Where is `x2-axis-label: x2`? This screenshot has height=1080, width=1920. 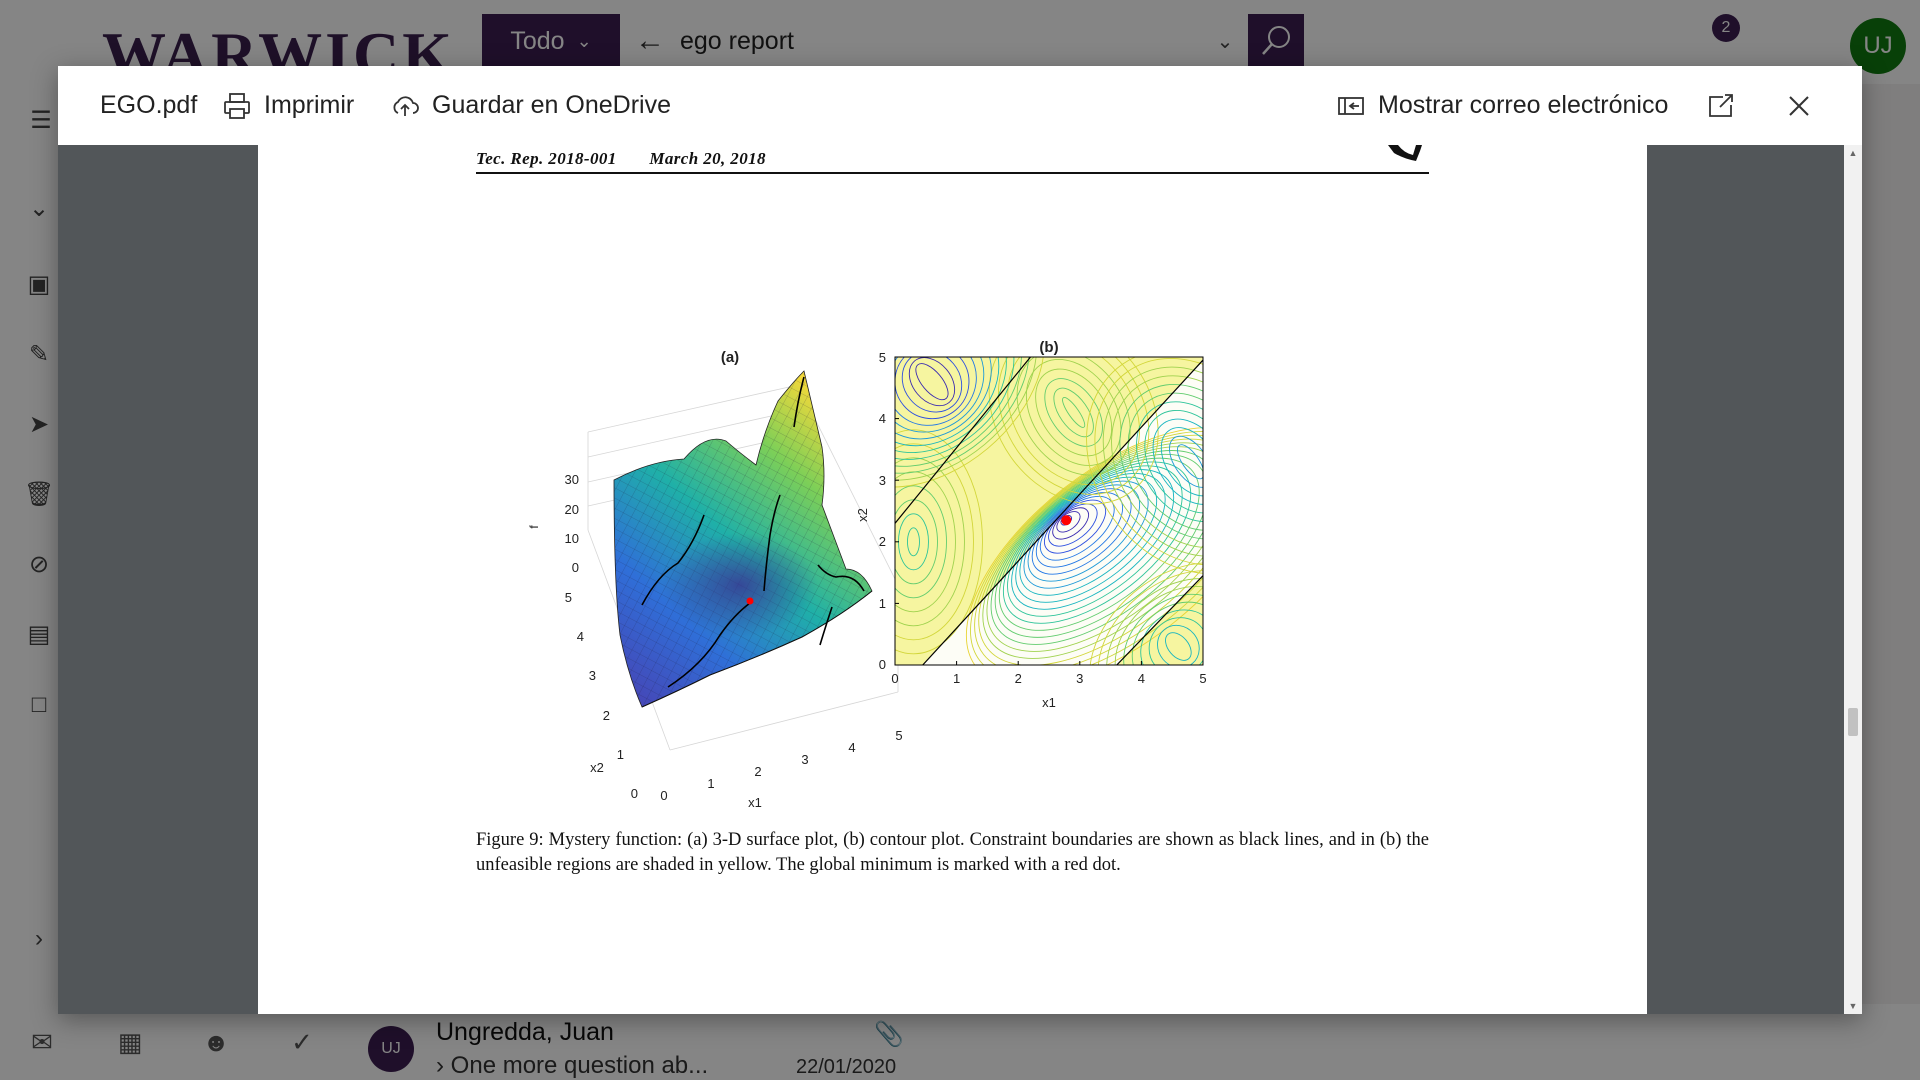 x2-axis-label: x2 is located at coordinates (597, 767).